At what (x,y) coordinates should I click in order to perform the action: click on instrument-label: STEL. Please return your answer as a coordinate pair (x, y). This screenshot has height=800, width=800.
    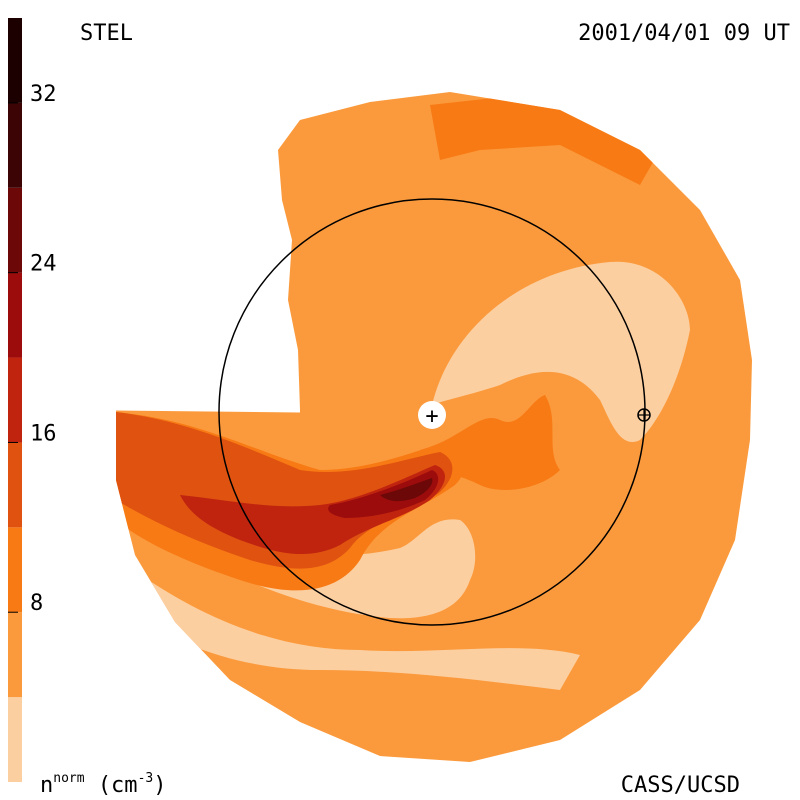
    Looking at the image, I should click on (106, 33).